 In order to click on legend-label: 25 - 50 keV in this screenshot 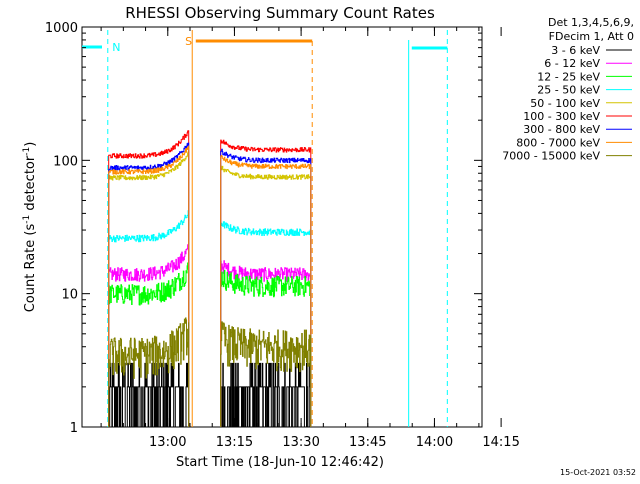, I will do `click(568, 90)`.